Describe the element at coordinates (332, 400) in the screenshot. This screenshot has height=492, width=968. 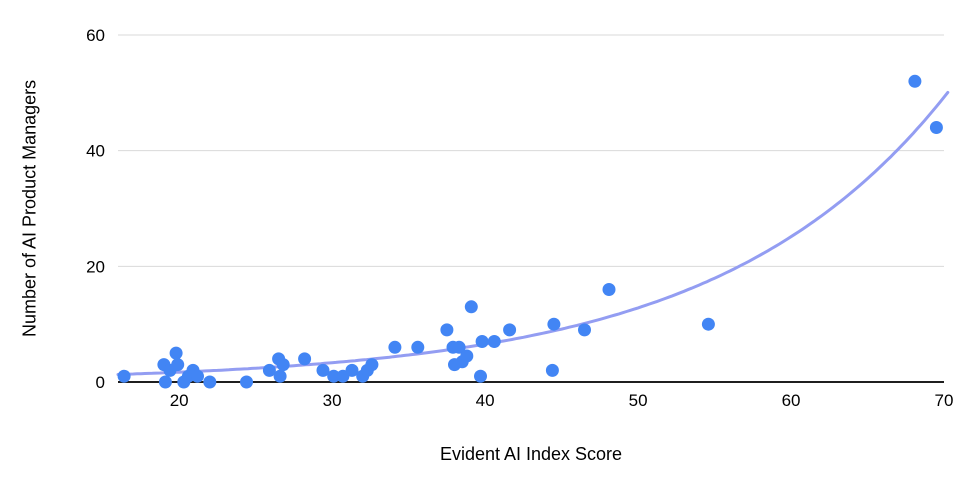
I see `x-tick-label: 30` at that location.